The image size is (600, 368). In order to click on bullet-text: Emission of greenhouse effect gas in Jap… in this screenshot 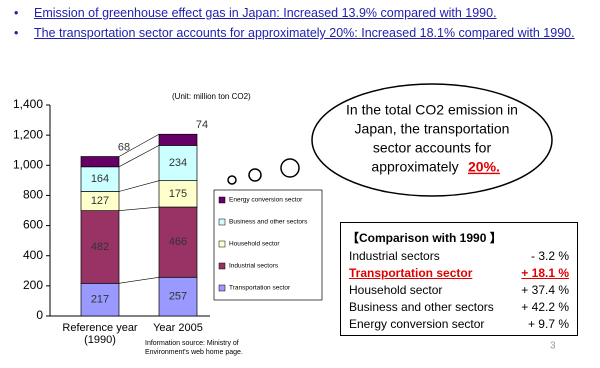, I will do `click(265, 13)`.